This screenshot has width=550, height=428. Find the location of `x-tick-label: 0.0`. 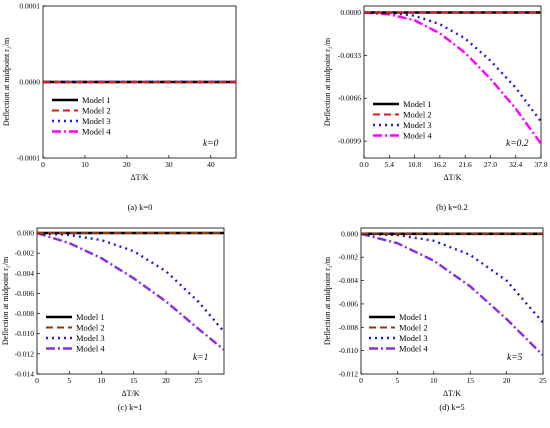

x-tick-label: 0.0 is located at coordinates (364, 164).